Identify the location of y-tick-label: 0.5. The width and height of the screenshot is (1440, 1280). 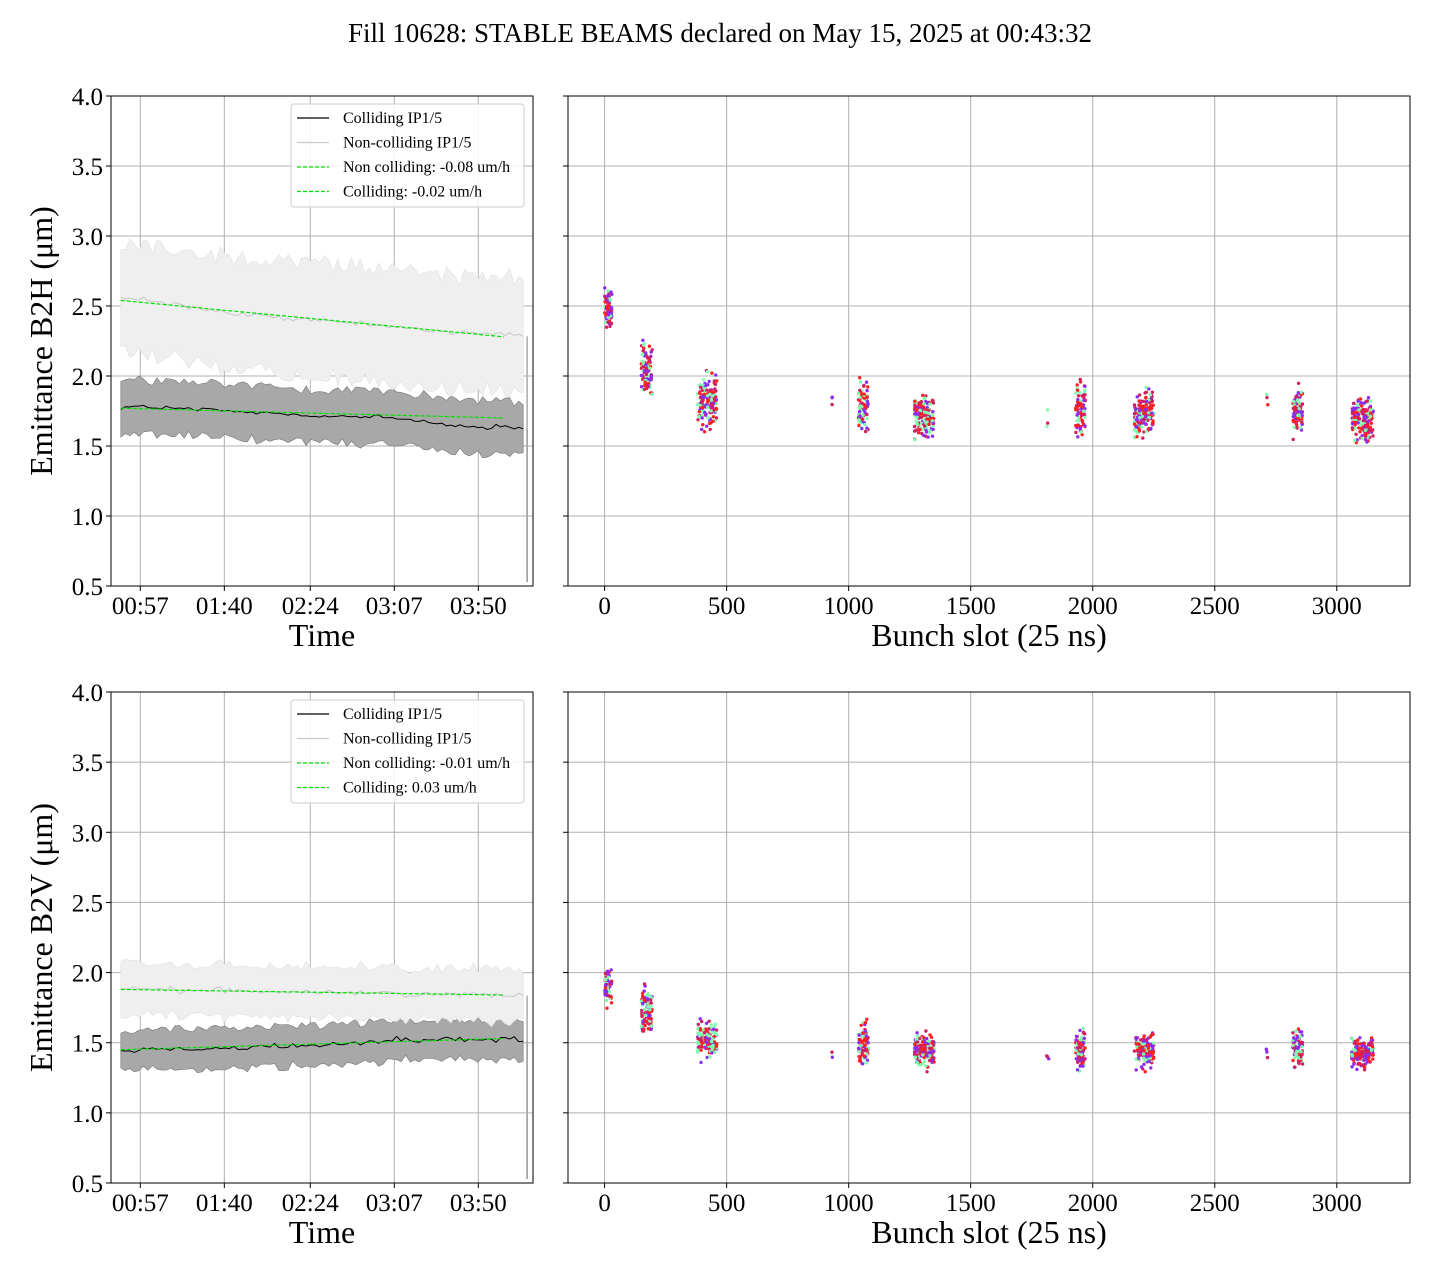
(87, 1184).